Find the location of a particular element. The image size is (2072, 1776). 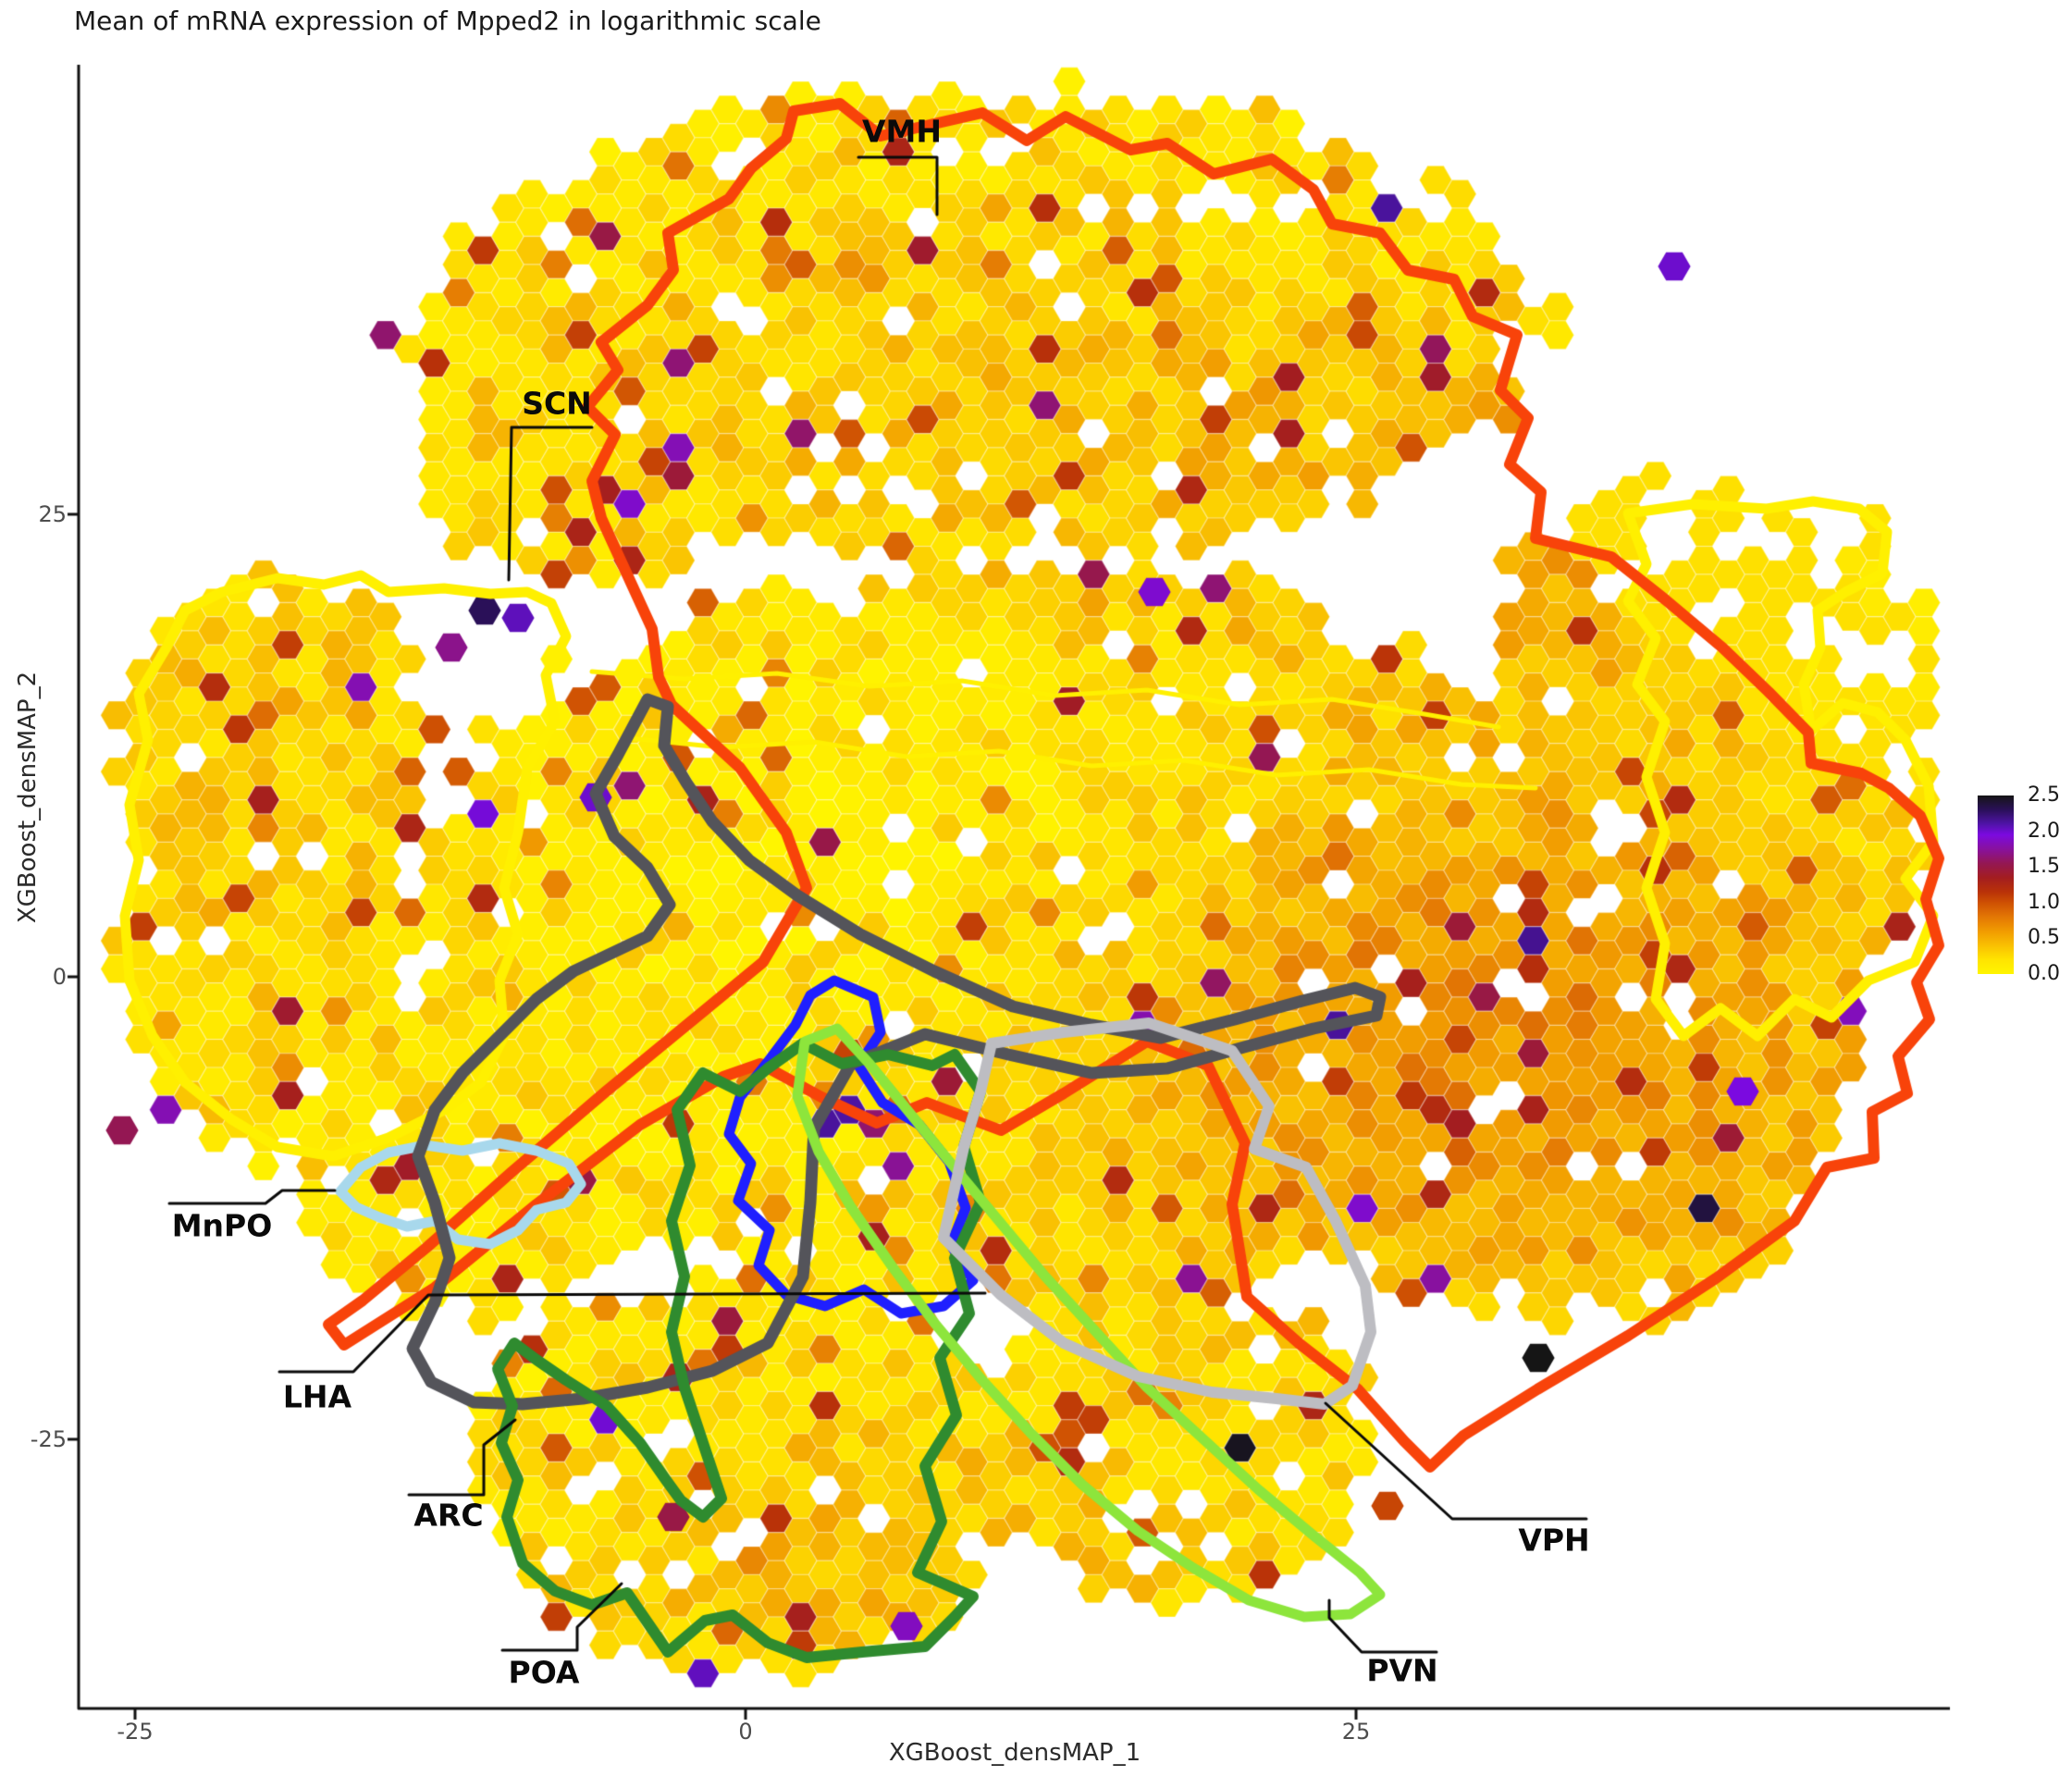

y-tick-25: 25 is located at coordinates (53, 514).